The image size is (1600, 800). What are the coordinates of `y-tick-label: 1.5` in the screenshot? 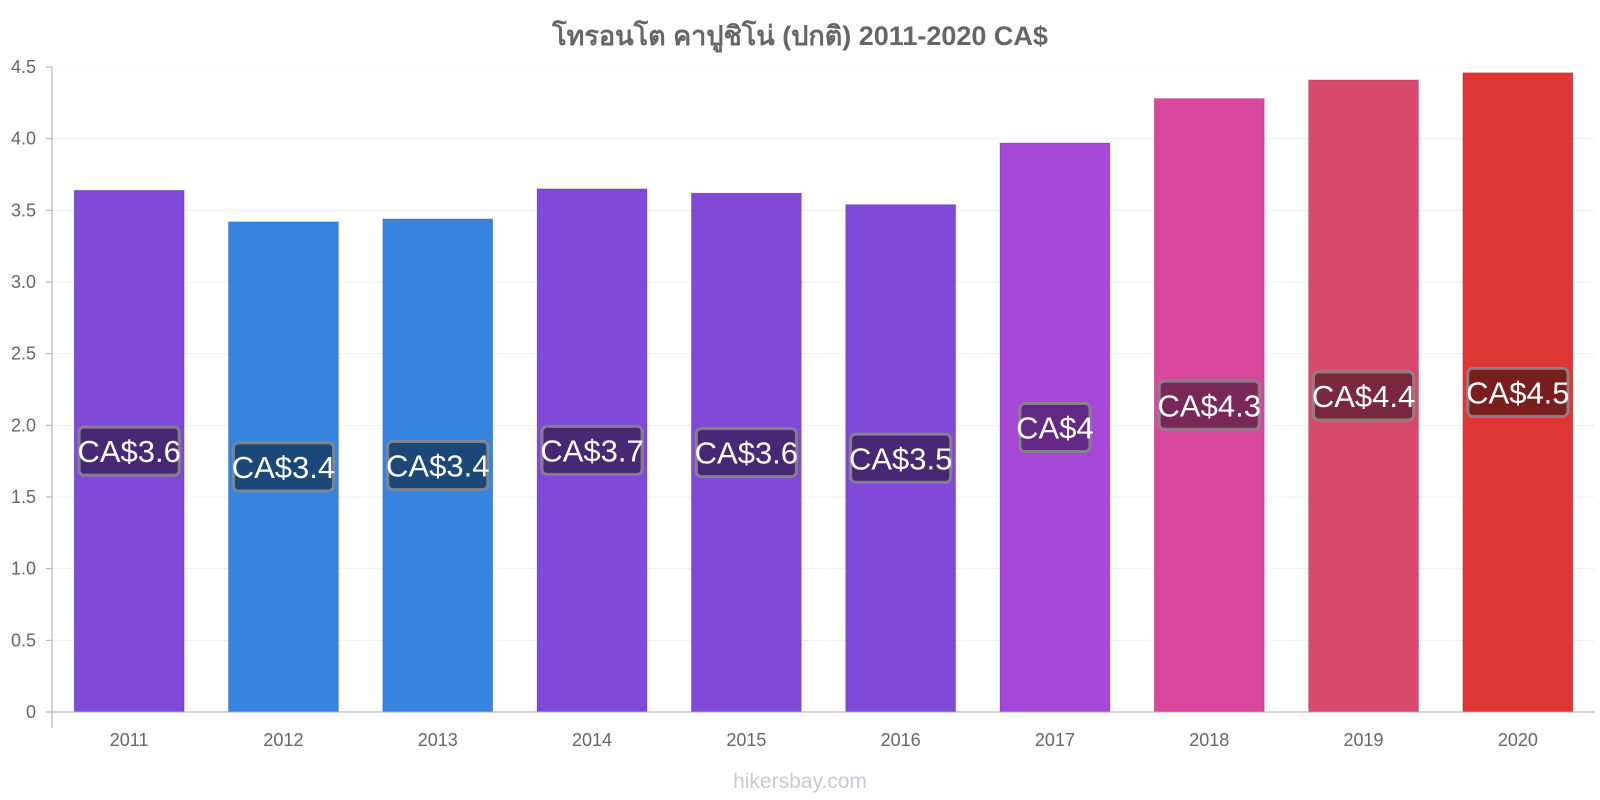 It's located at (23, 497).